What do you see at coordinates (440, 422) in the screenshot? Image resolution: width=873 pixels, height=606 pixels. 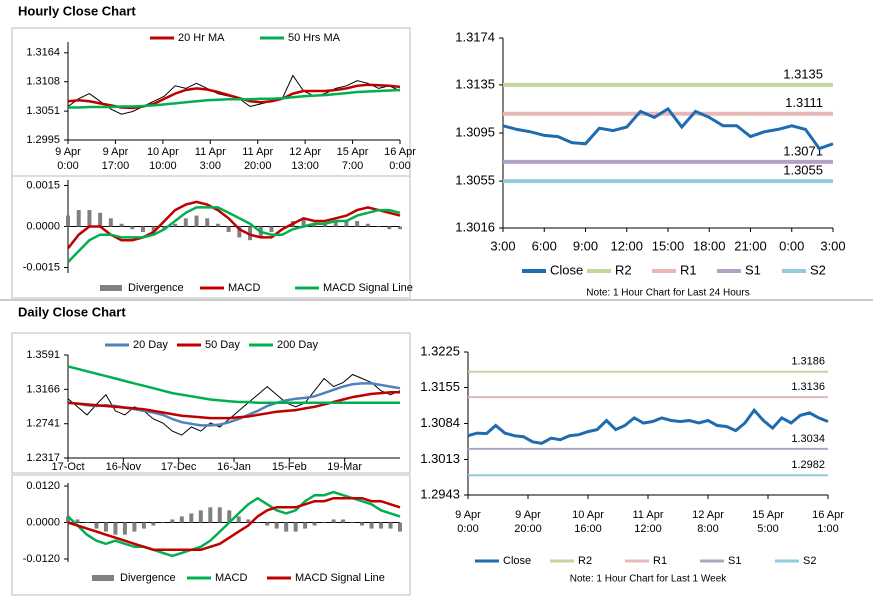 I see `y-tick-label: 1.3084` at bounding box center [440, 422].